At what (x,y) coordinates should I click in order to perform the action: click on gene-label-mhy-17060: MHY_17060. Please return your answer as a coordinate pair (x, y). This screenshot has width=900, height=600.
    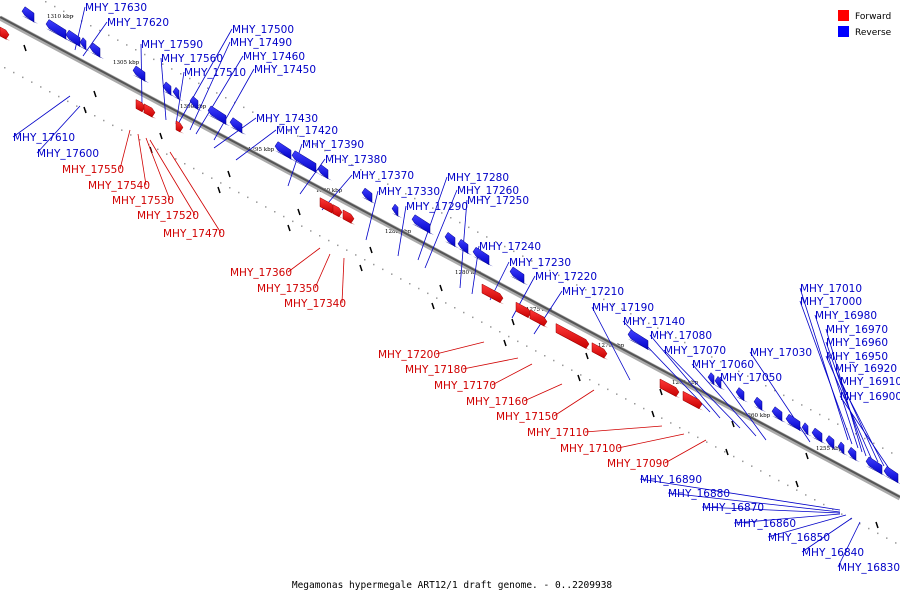
    Looking at the image, I should click on (723, 365).